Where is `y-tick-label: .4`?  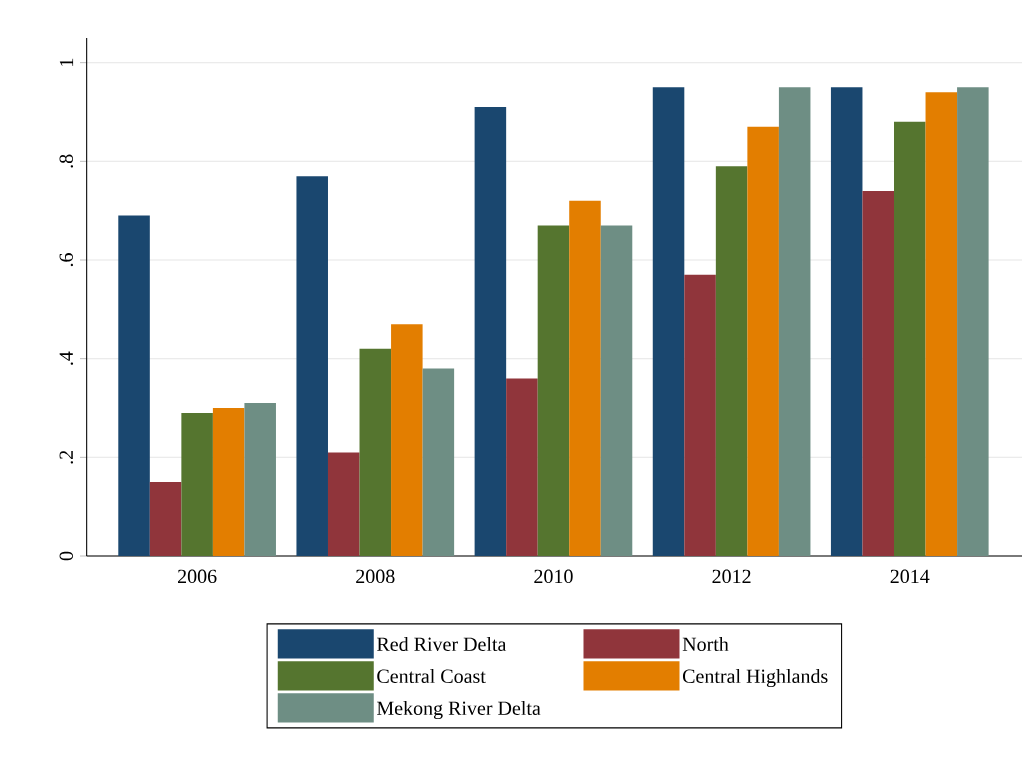
y-tick-label: .4 is located at coordinates (66, 358).